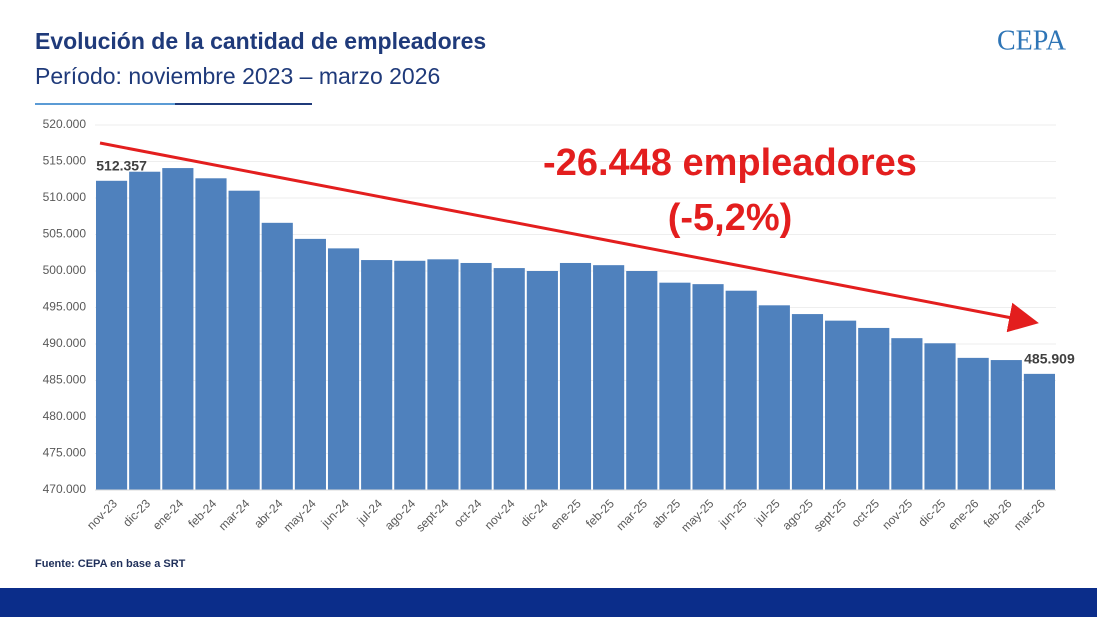  Describe the element at coordinates (548, 602) in the screenshot. I see `footer-band` at that location.